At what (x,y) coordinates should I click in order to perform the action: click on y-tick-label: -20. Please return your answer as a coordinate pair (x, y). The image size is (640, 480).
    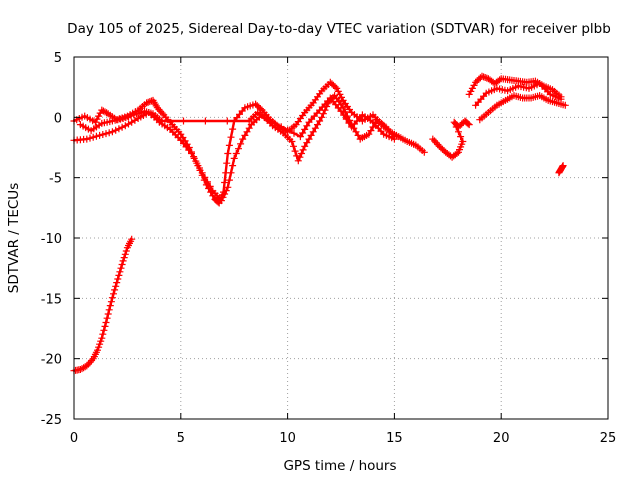
    Looking at the image, I should click on (51, 360).